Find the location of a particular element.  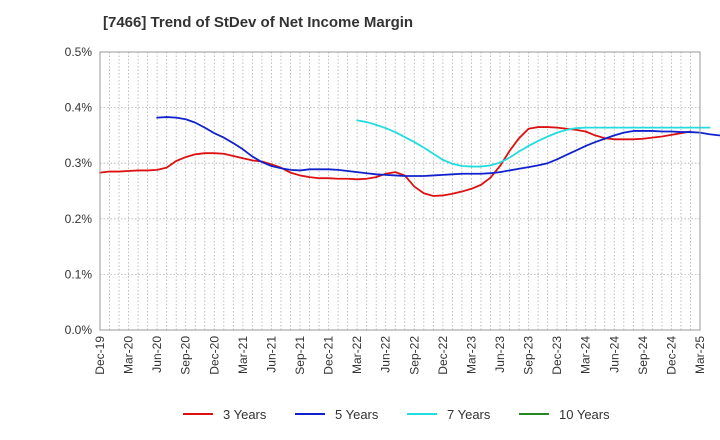

x-tick-label: Mar-25 is located at coordinates (700, 355).